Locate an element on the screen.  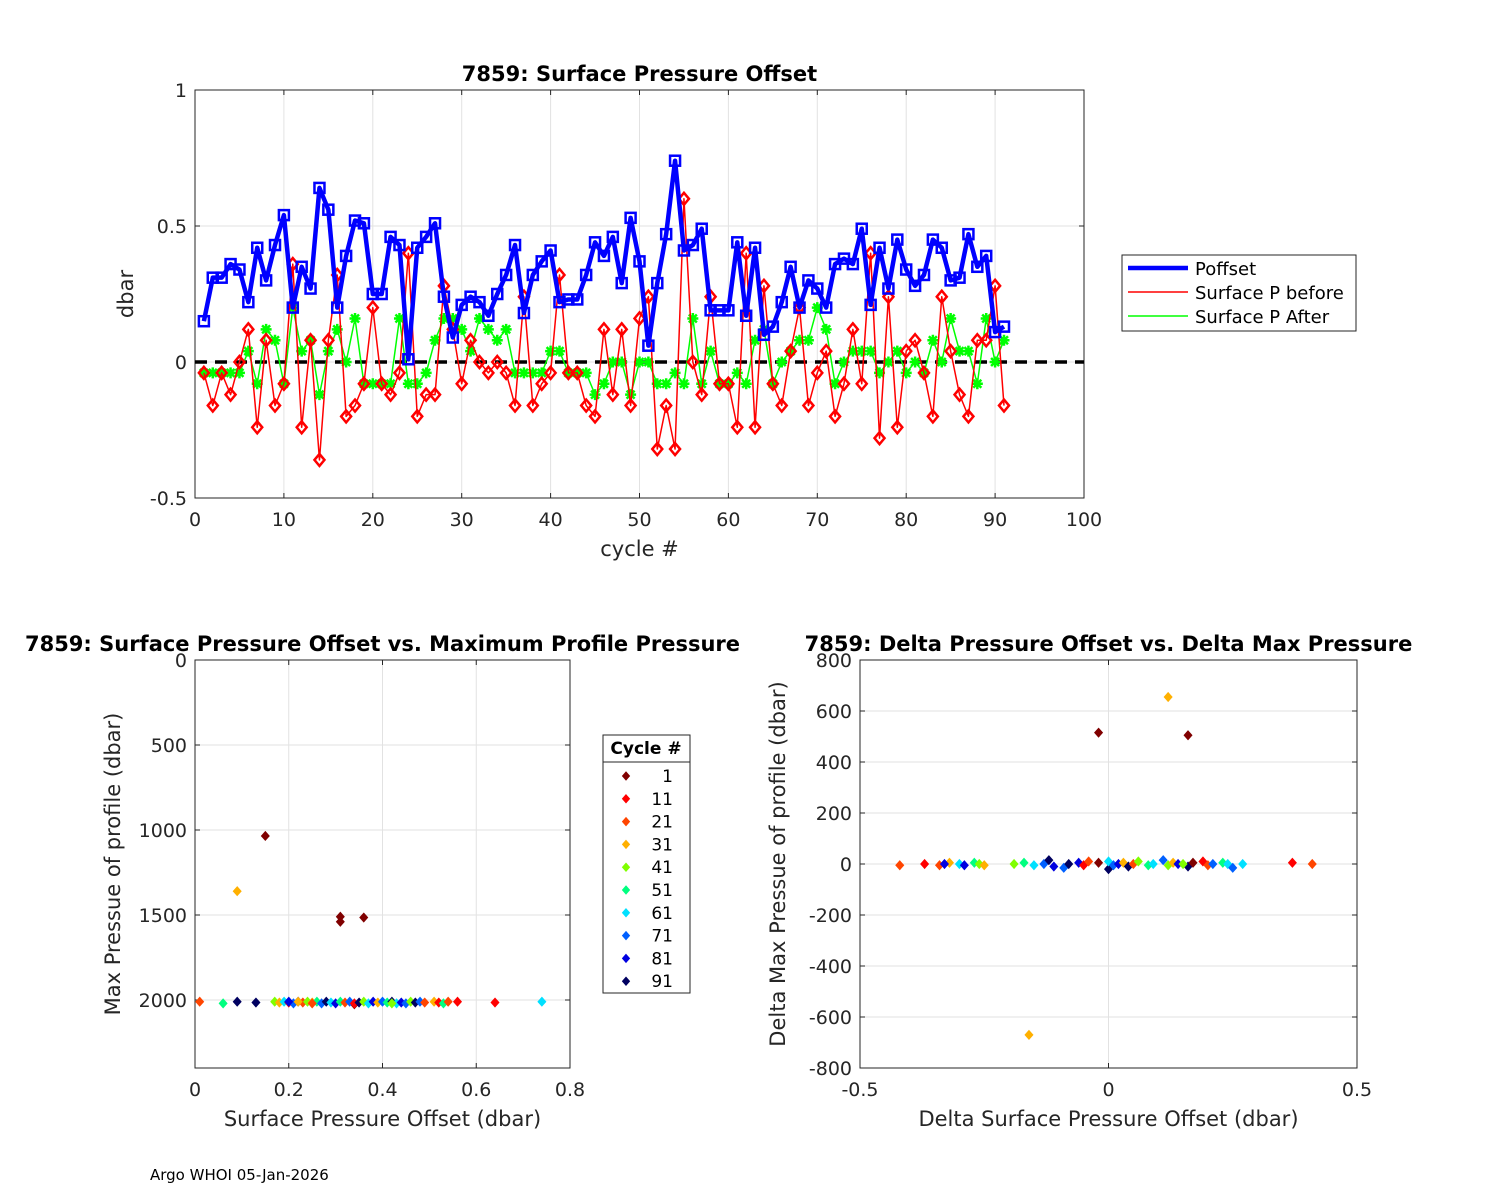
p2-xtick-label: 0.2 is located at coordinates (289, 1090).